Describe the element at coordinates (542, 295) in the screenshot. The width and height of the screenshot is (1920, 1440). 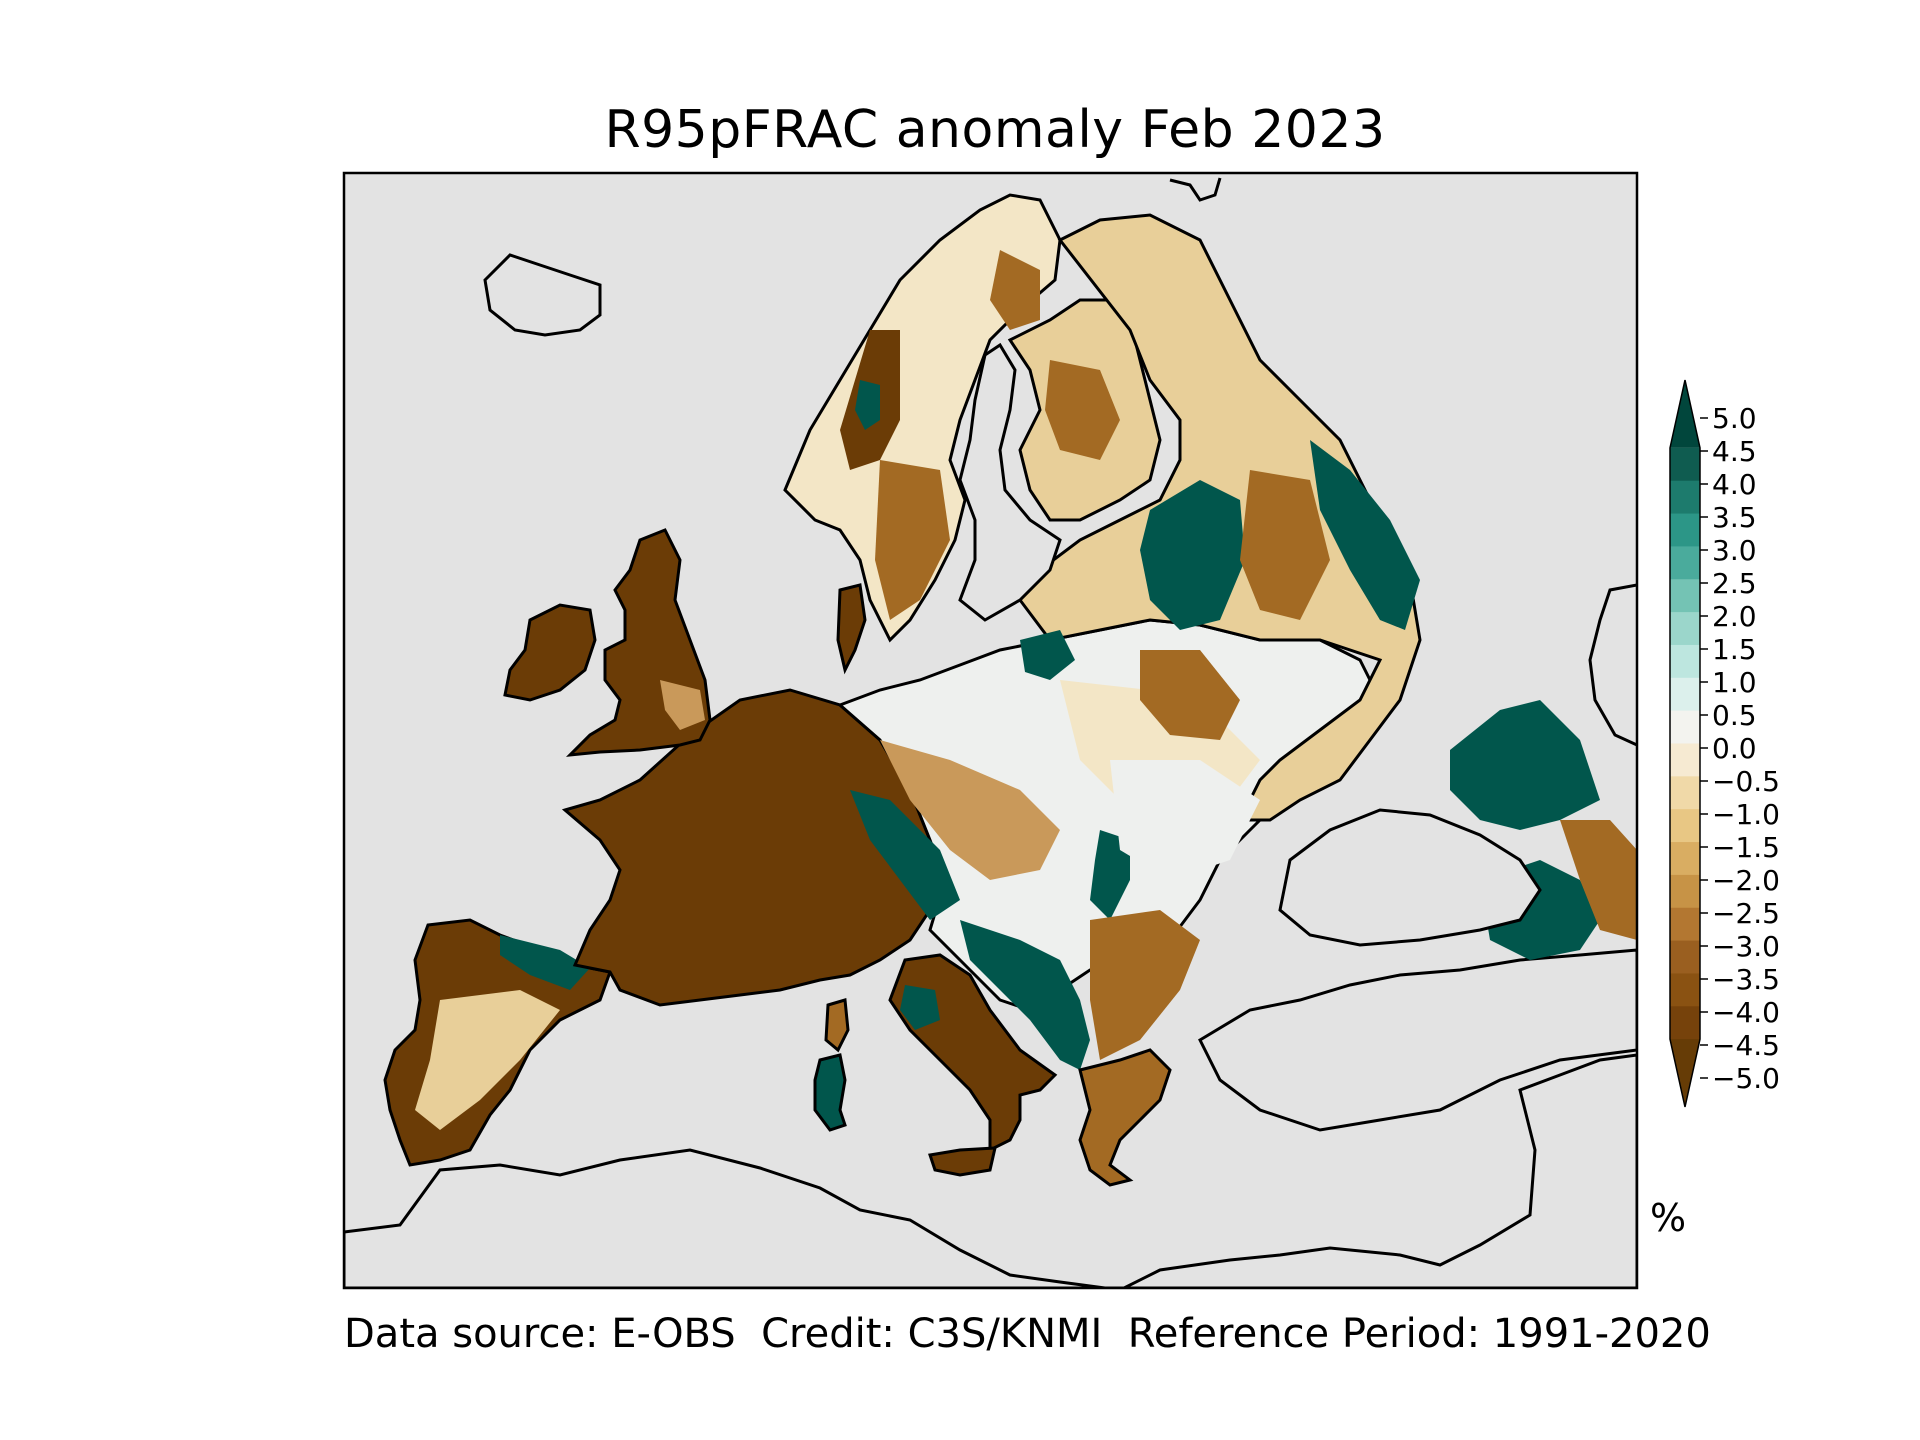
I see `land-iceland` at that location.